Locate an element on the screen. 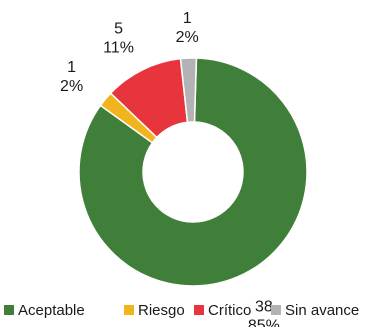 The width and height of the screenshot is (372, 332). legend: Aceptable Riesgo Crítico Sin avance is located at coordinates (181, 310).